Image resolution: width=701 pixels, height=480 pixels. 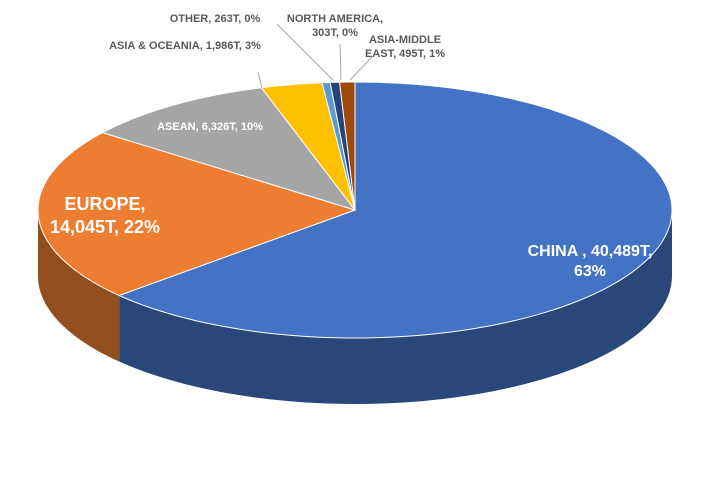 What do you see at coordinates (335, 26) in the screenshot?
I see `data-label: NORTH AMERICA, 303T, 0%` at bounding box center [335, 26].